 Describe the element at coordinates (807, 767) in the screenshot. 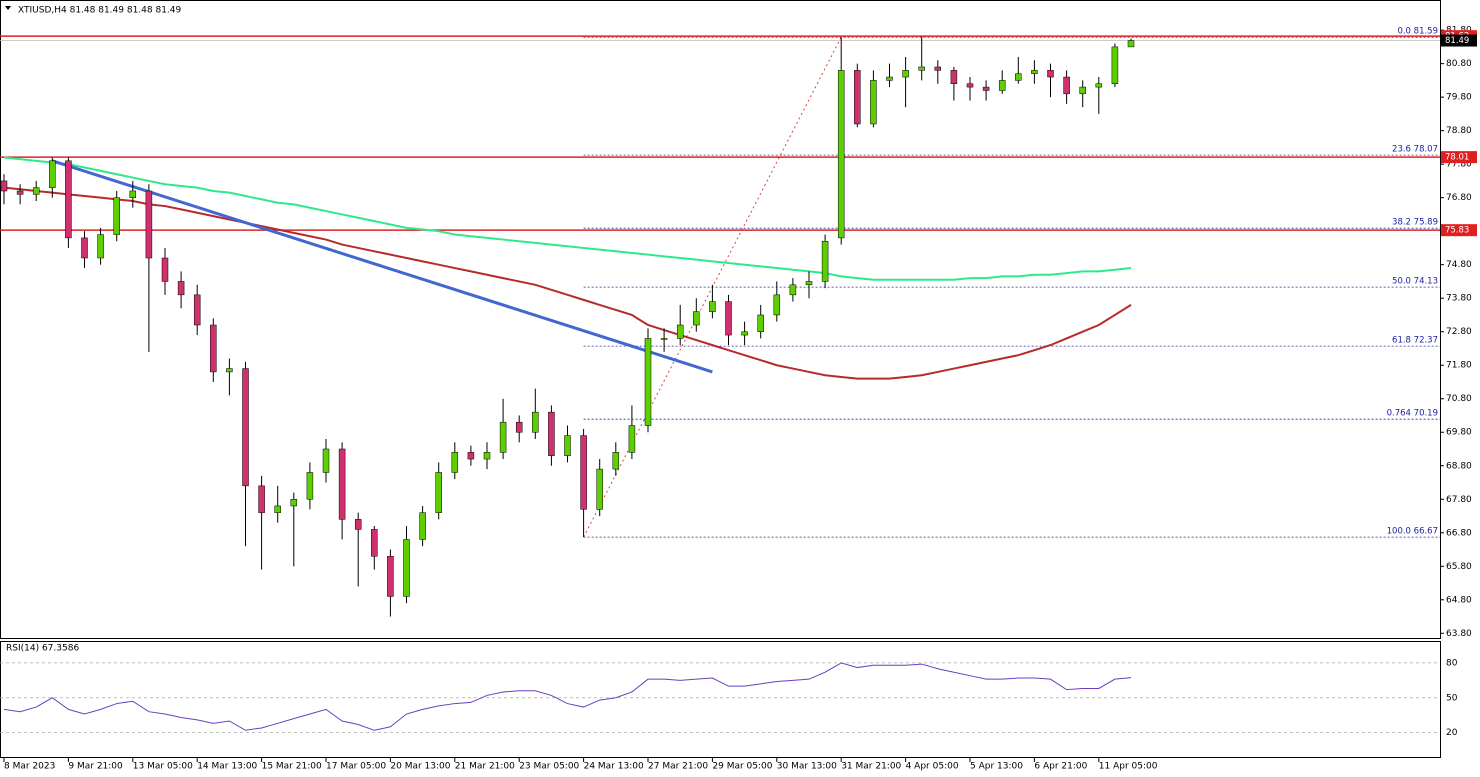

I see `x-tick-label: 30 Mar 13:00` at that location.